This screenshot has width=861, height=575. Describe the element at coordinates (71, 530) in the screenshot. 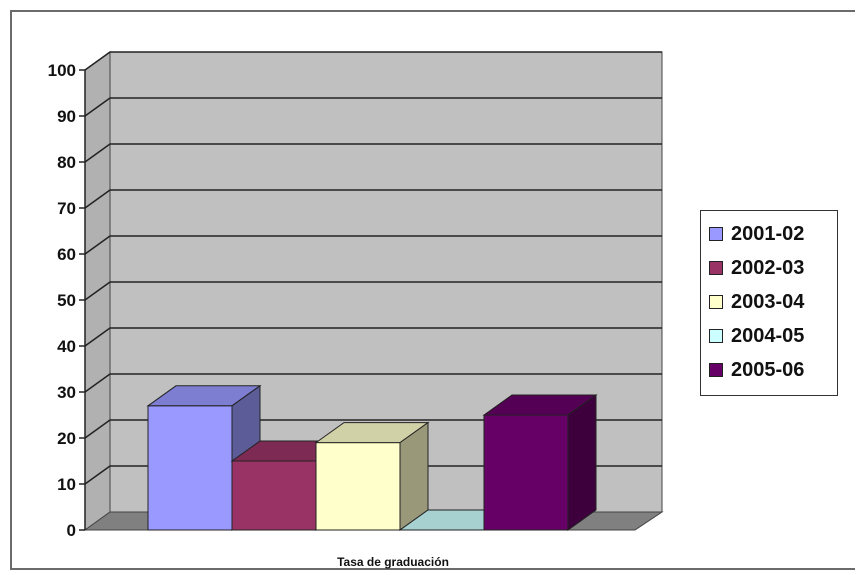

I see `y-tick-label-0: 0` at that location.